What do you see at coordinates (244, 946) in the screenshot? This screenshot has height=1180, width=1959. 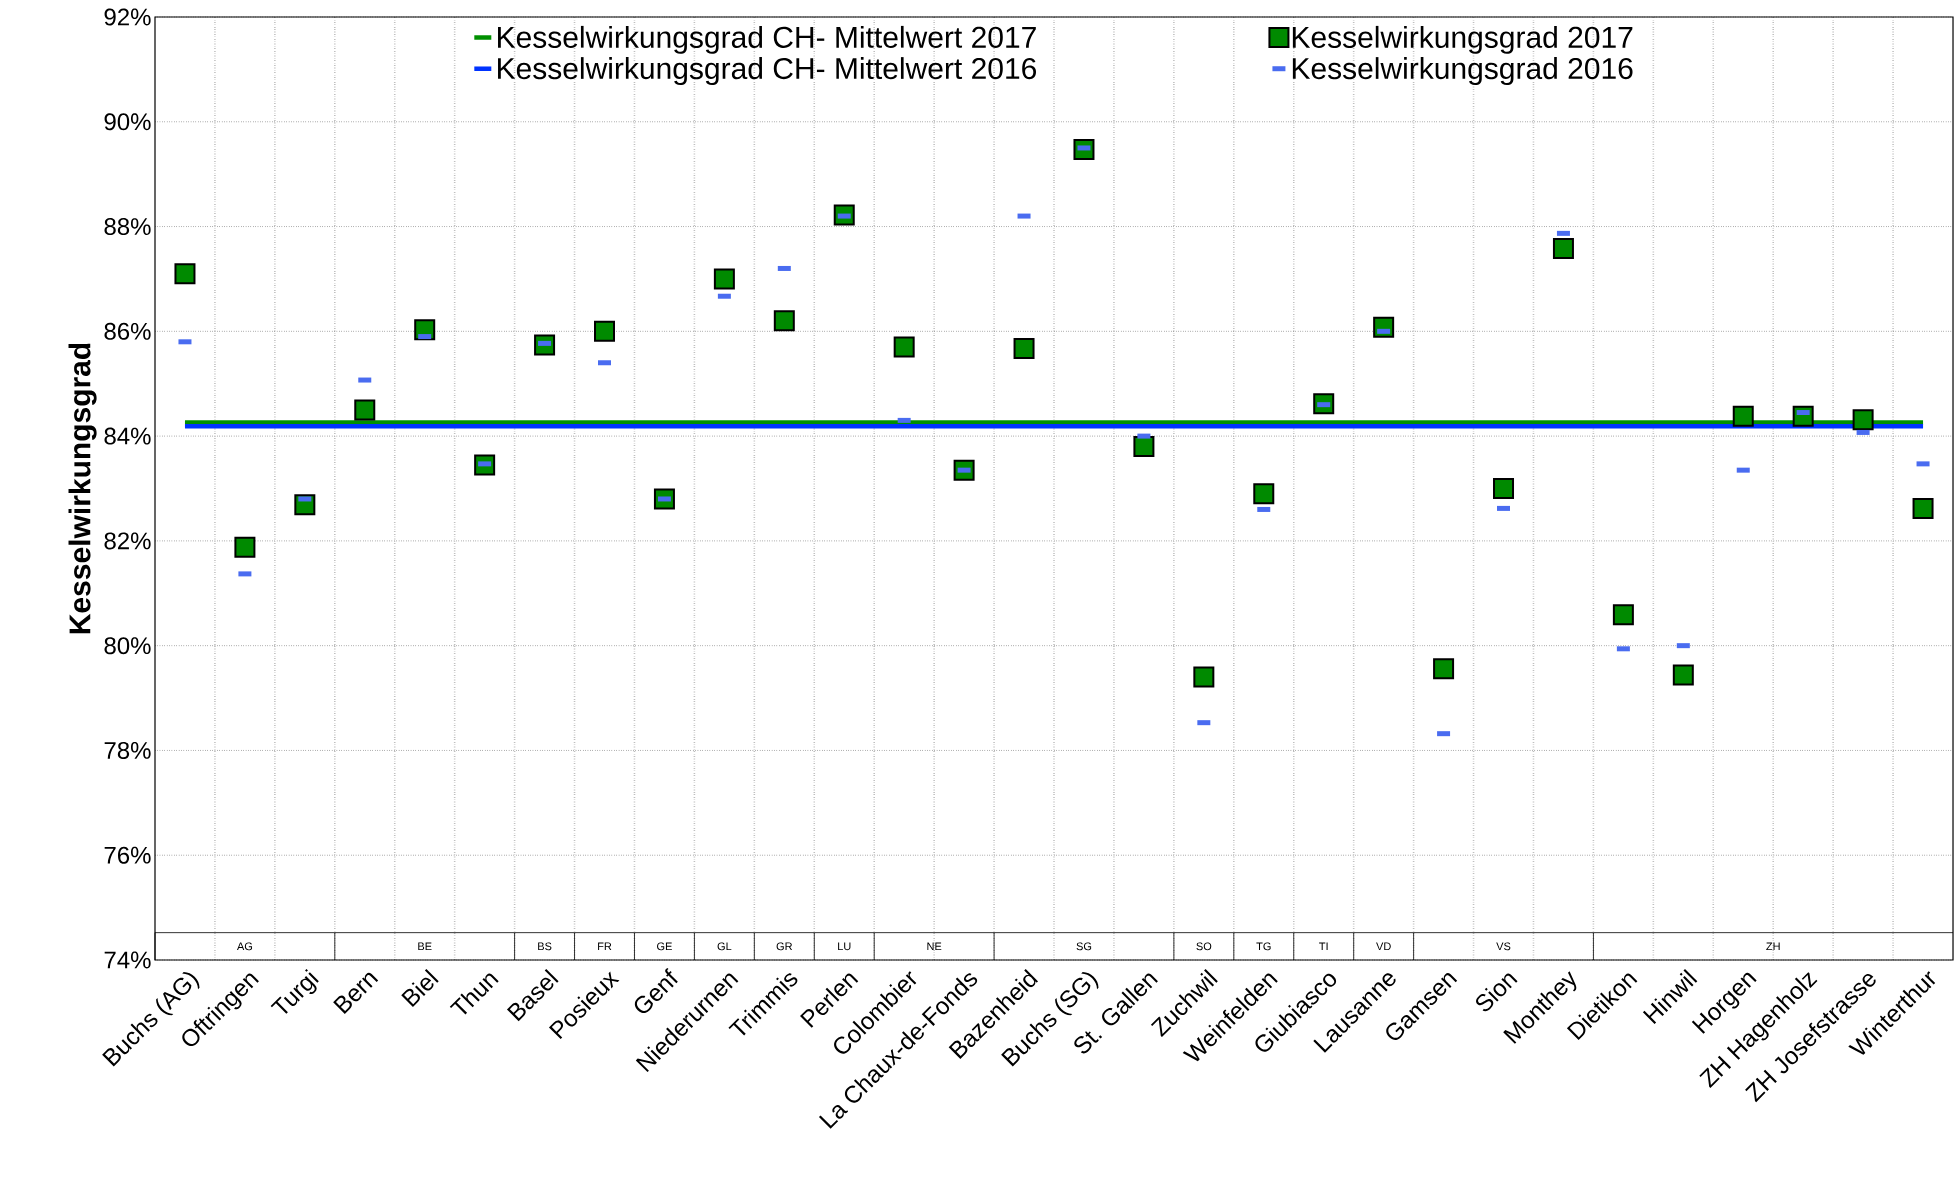 I see `annotation: AG` at bounding box center [244, 946].